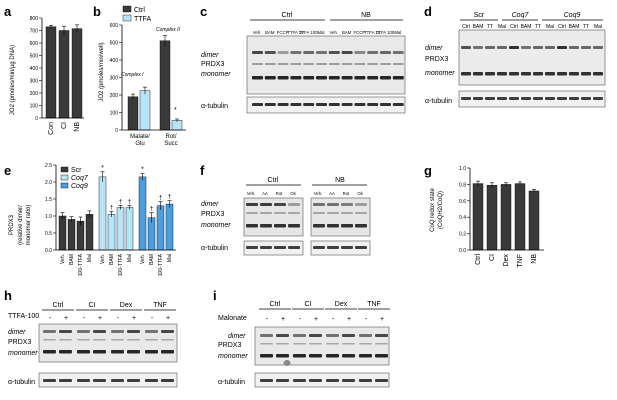 The width and height of the screenshot is (617, 400). I want to click on category-label: Veh., so click(103, 259).